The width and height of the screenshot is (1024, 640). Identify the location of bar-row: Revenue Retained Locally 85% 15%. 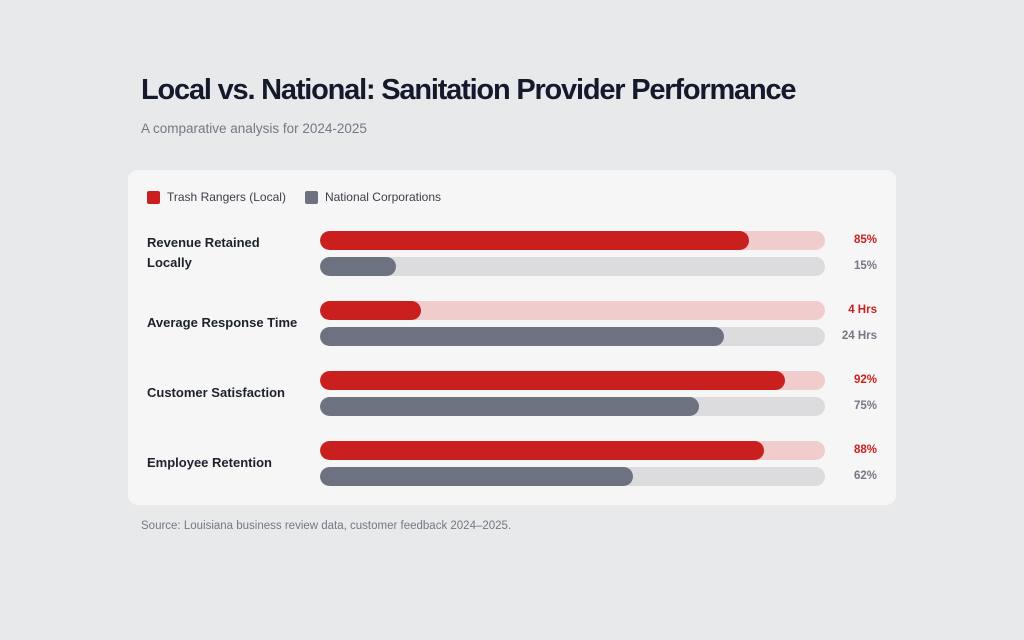
(512, 253).